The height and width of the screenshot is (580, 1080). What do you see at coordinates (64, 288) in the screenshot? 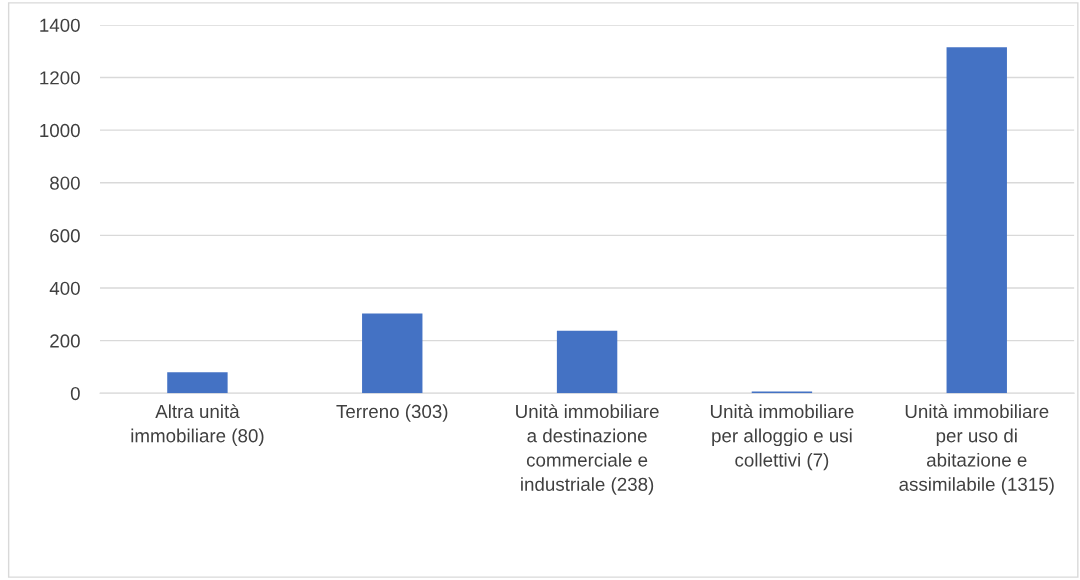
I see `y-tick-label: 400` at bounding box center [64, 288].